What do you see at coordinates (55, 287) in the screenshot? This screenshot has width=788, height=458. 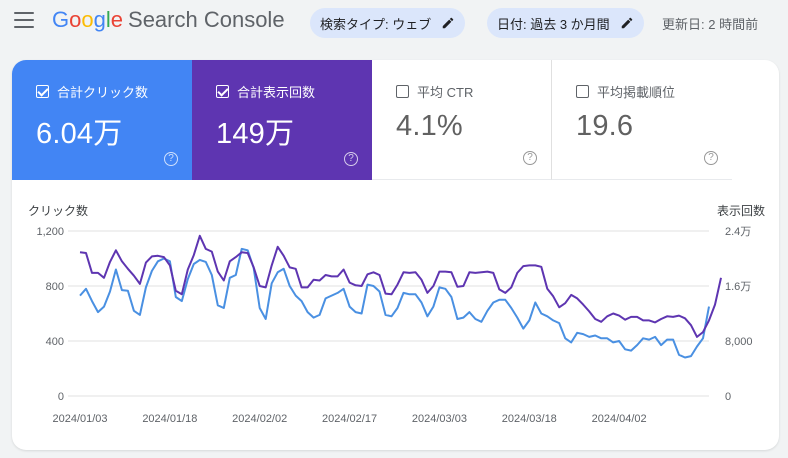 I see `y-left-tick-label: 800` at bounding box center [55, 287].